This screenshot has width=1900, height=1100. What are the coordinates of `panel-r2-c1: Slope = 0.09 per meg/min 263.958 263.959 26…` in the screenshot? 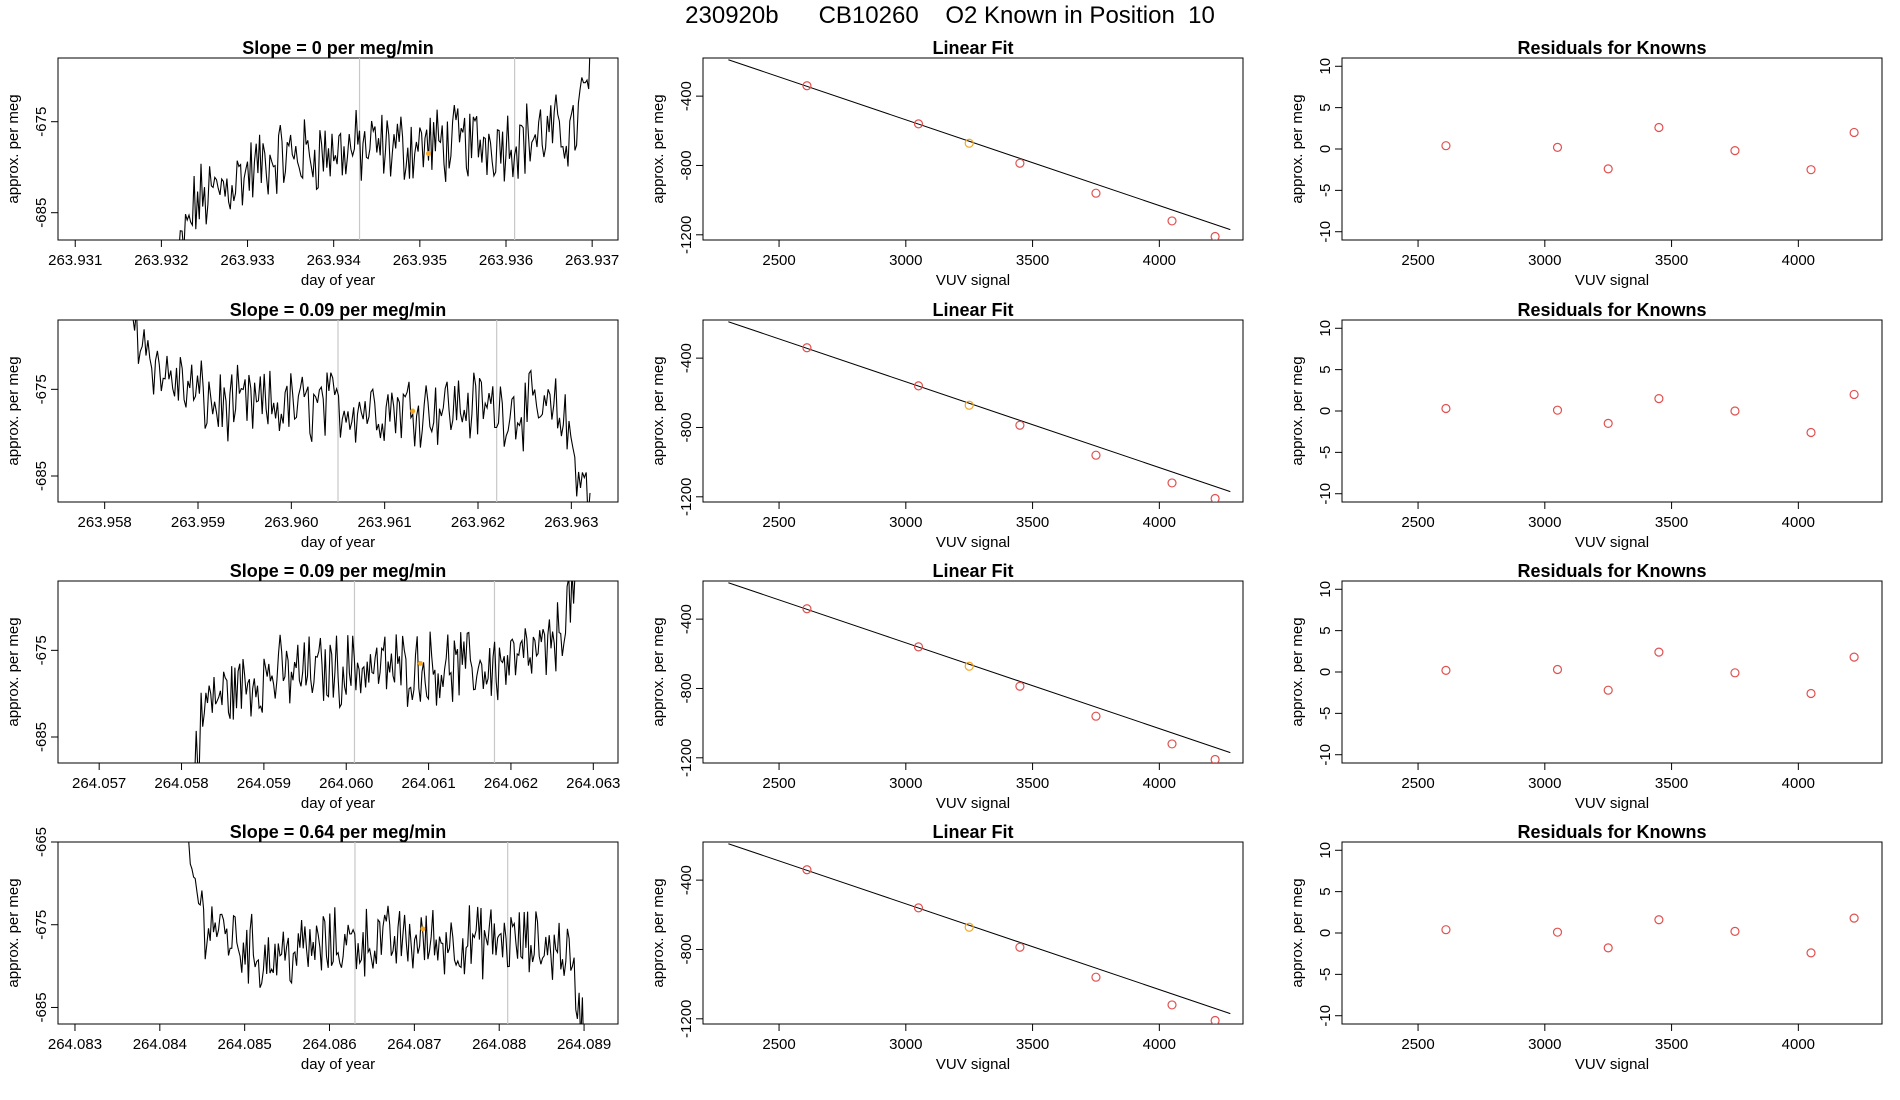 It's located at (312, 425).